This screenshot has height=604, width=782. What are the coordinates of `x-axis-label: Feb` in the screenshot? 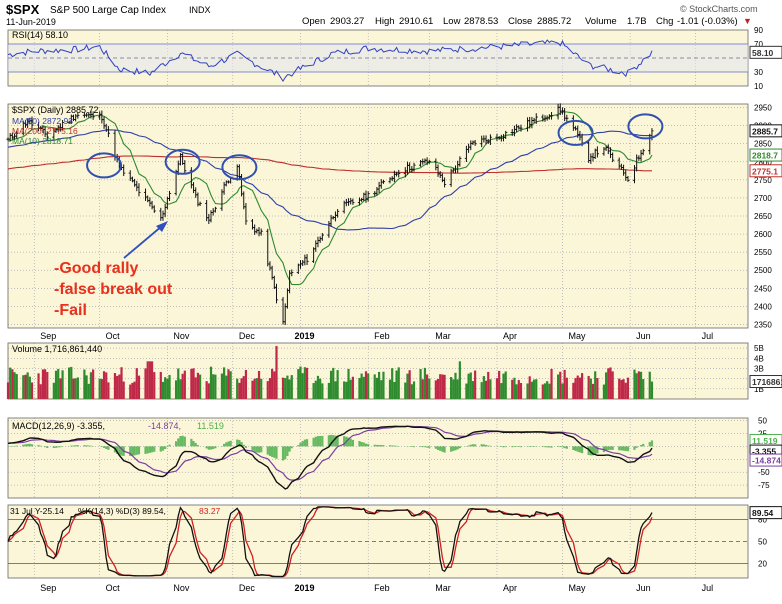 It's located at (382, 336).